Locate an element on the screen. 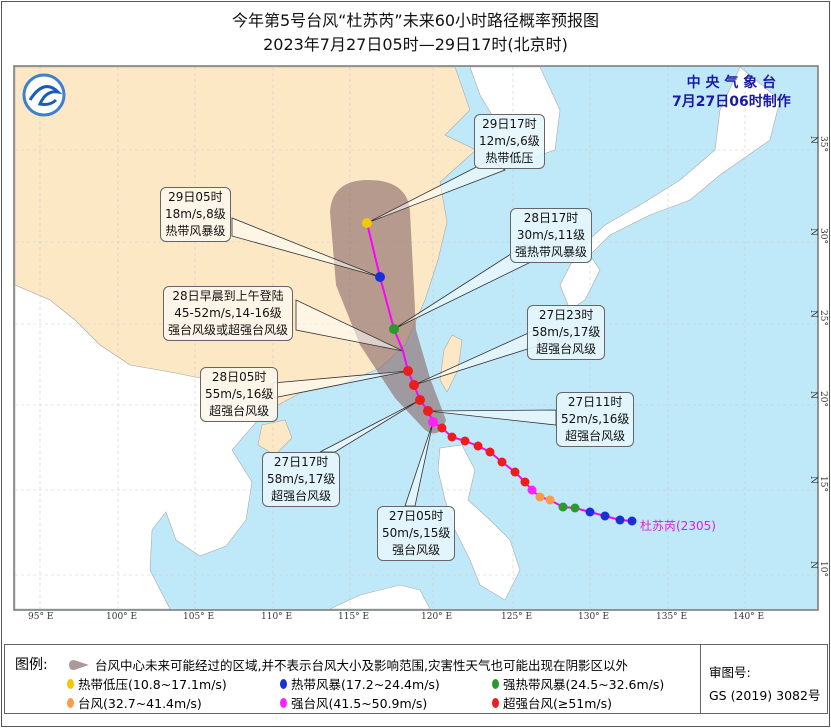  callout-wind: 18m/s,8级 is located at coordinates (195, 214).